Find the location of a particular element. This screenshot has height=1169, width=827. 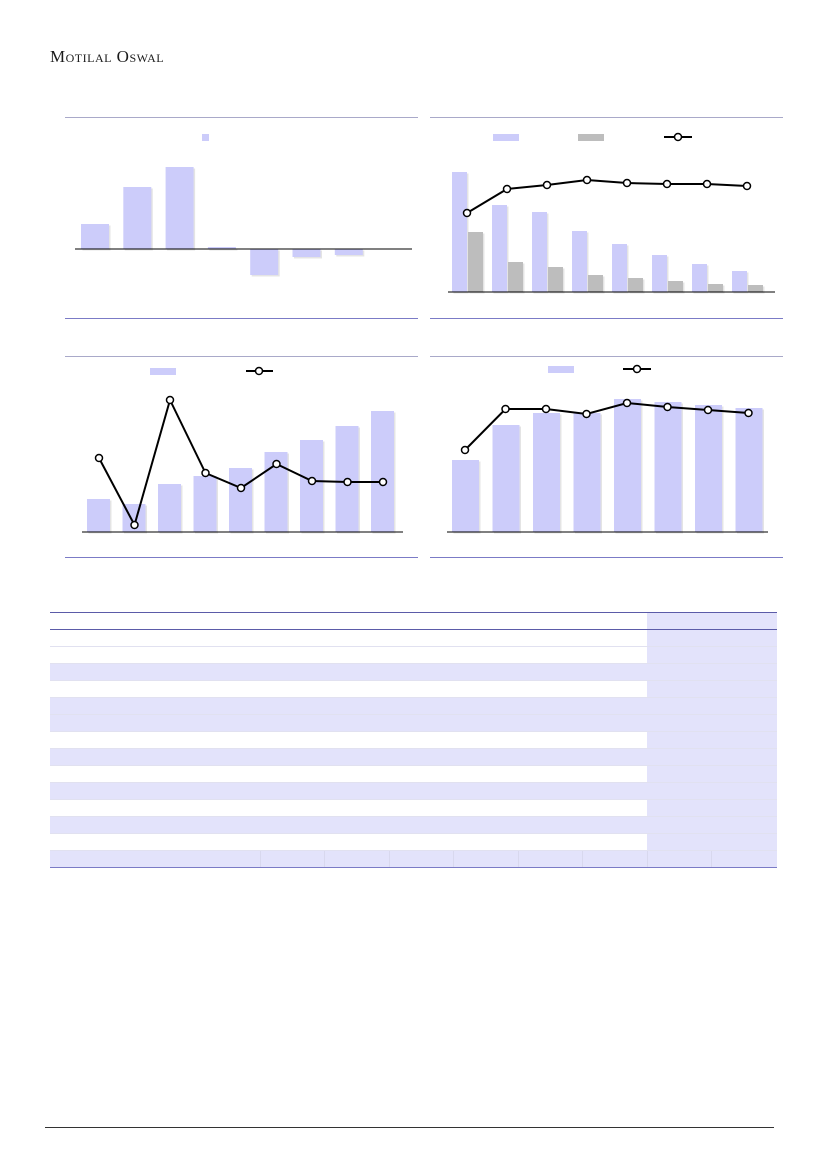

chart-1-svg is located at coordinates (243, 205).